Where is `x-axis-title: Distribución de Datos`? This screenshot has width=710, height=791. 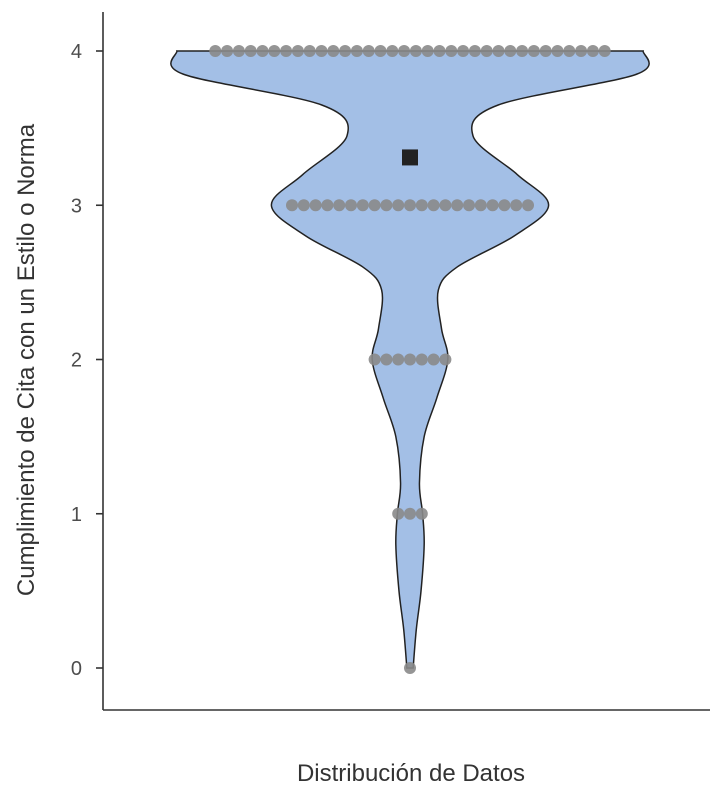 x-axis-title: Distribución de Datos is located at coordinates (411, 773).